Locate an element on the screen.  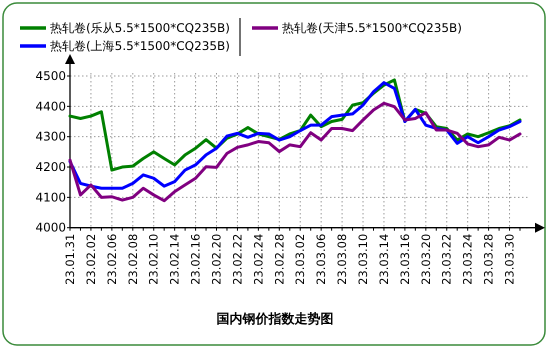
x-tick-label: 23.01.31 is located at coordinates (70, 259).